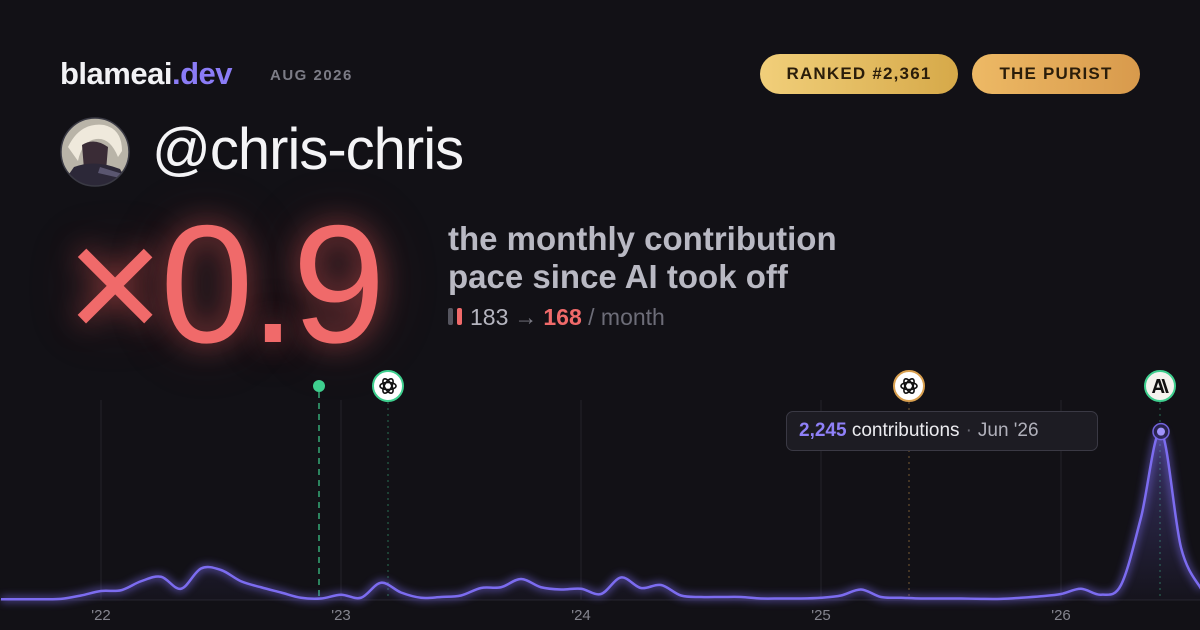 This screenshot has height=630, width=1200. I want to click on pace-arrow: →, so click(526, 317).